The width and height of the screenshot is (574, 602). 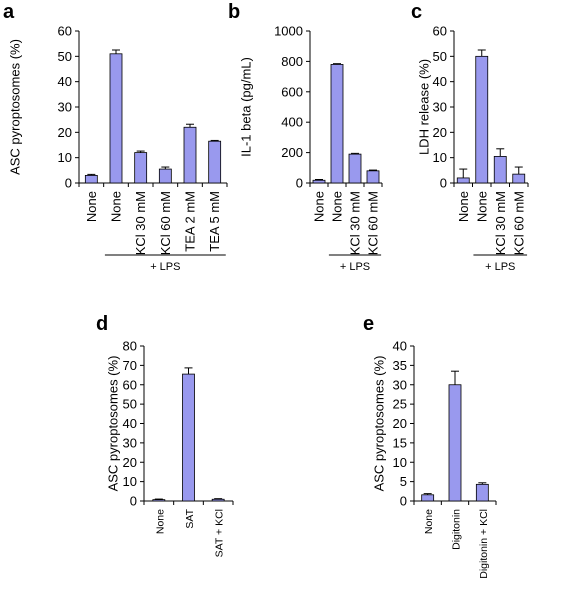 What do you see at coordinates (424, 107) in the screenshot?
I see `y-axis-label: LDH release (%)` at bounding box center [424, 107].